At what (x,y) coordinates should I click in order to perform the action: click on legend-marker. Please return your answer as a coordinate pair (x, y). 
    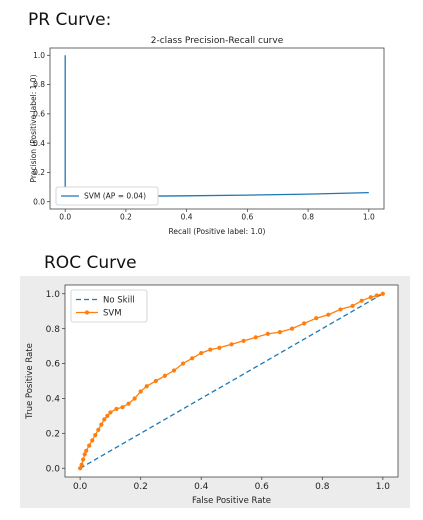
    Looking at the image, I should click on (87, 312).